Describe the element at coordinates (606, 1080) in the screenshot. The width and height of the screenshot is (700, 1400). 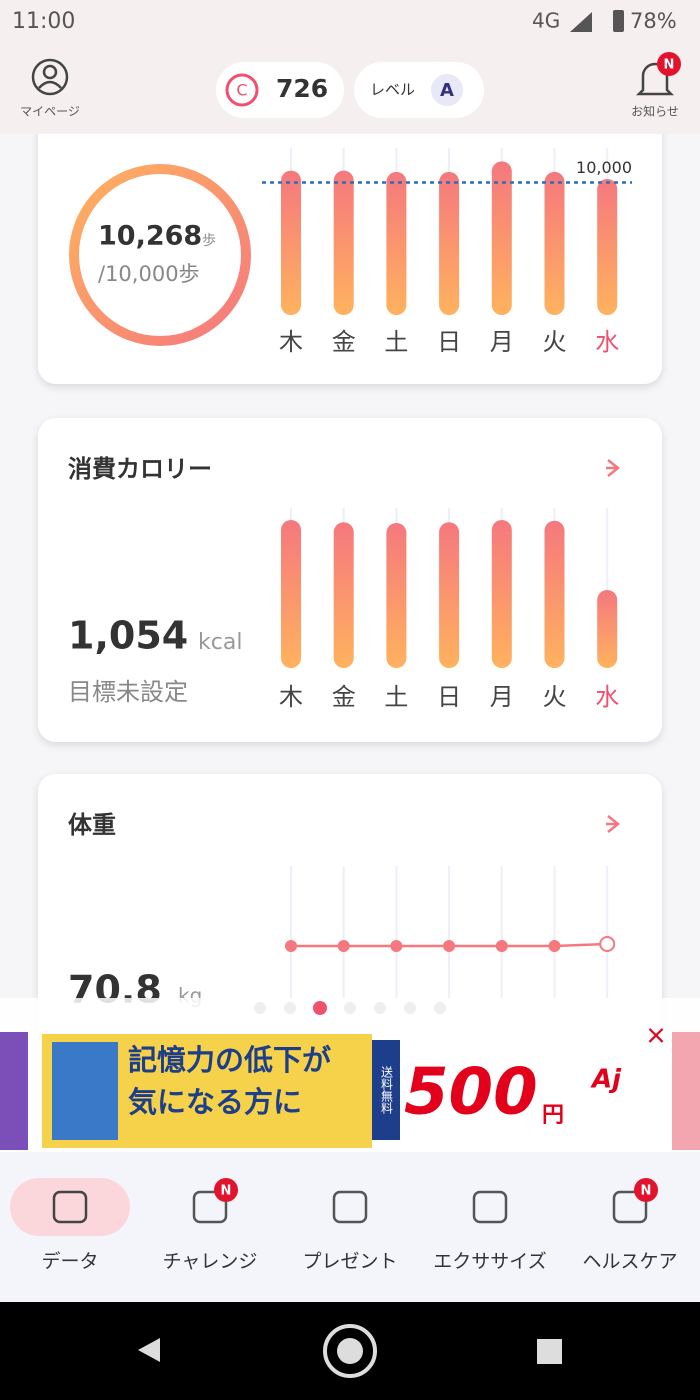
I see `ad-logo: Aj` at that location.